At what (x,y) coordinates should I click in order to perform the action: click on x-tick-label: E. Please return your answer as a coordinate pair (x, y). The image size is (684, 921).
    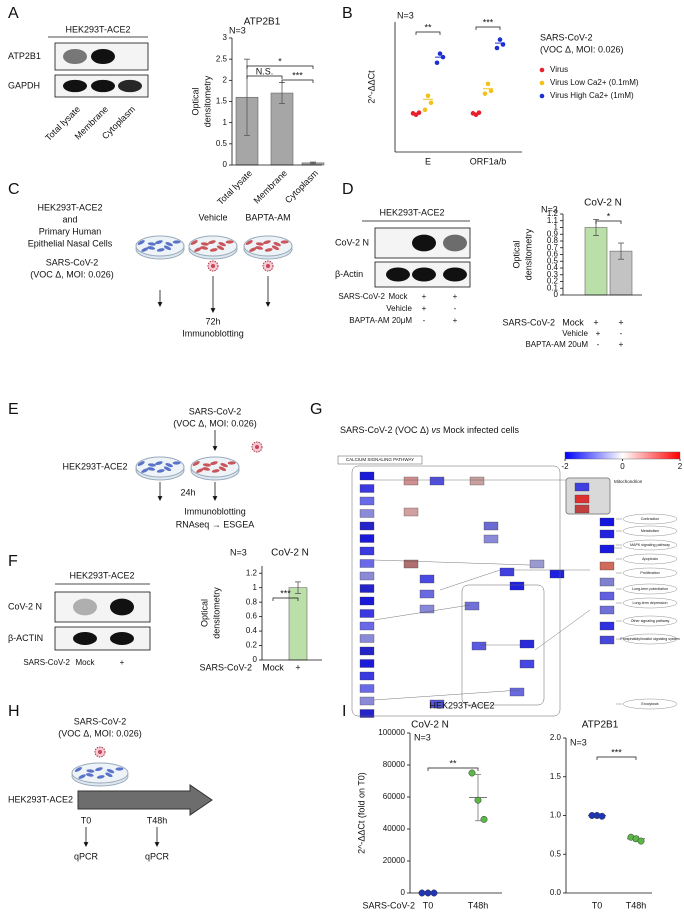
    Looking at the image, I should click on (428, 161).